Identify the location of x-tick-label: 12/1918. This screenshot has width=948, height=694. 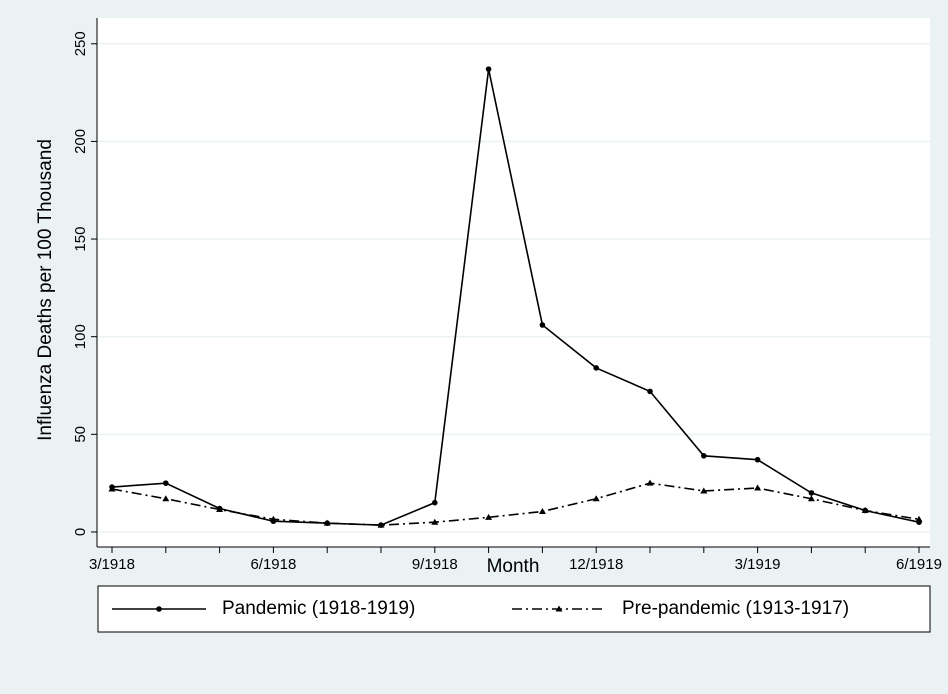
(596, 564).